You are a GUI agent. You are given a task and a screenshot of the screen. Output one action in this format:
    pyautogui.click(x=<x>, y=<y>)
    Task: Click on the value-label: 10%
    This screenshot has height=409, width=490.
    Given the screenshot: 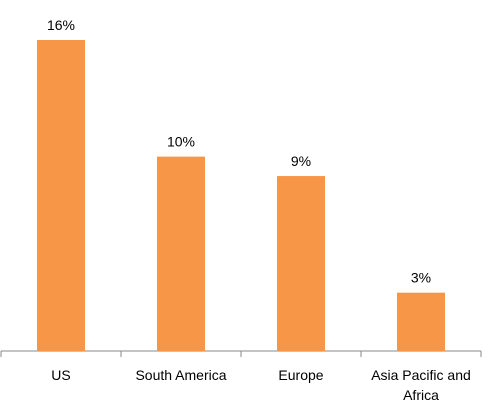 What is the action you would take?
    pyautogui.click(x=181, y=142)
    